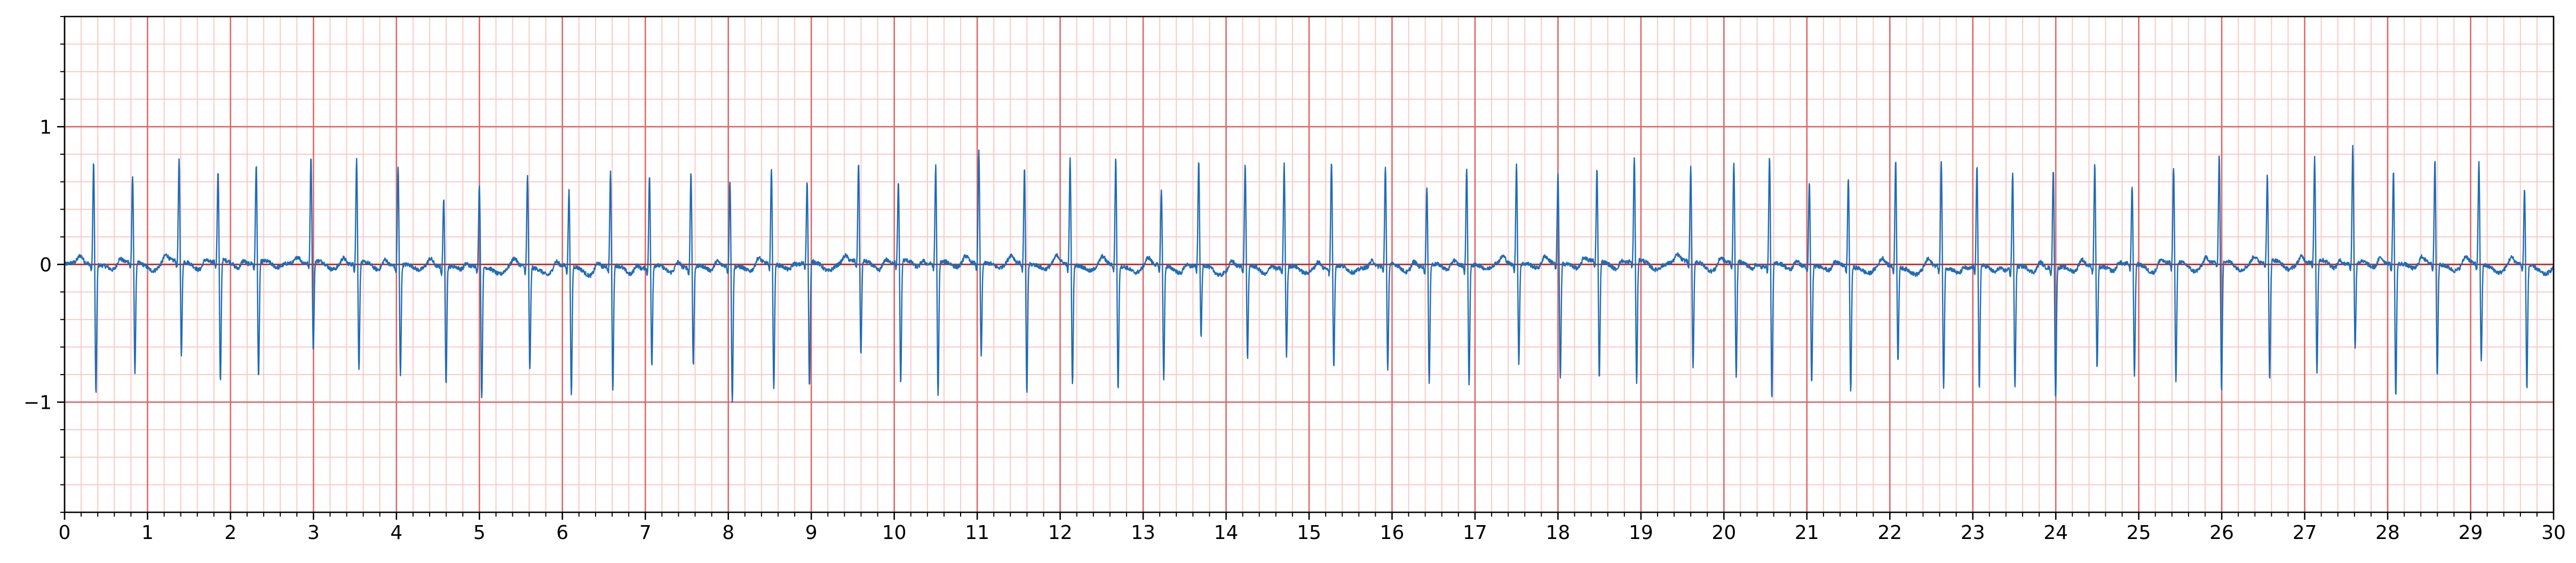  I want to click on x-tick-label: 6, so click(562, 533).